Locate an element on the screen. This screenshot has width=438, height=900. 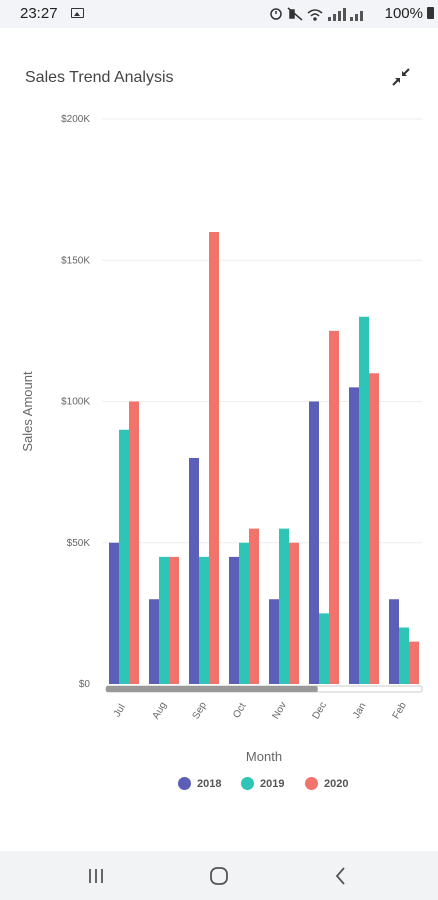
bar-2018-nov is located at coordinates (274, 641).